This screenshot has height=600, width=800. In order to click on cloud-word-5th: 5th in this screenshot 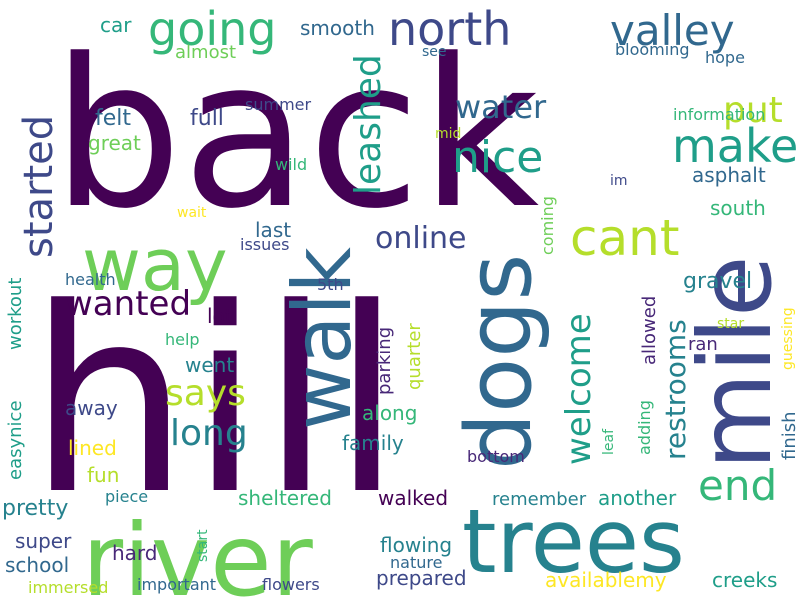, I will do `click(330, 284)`.